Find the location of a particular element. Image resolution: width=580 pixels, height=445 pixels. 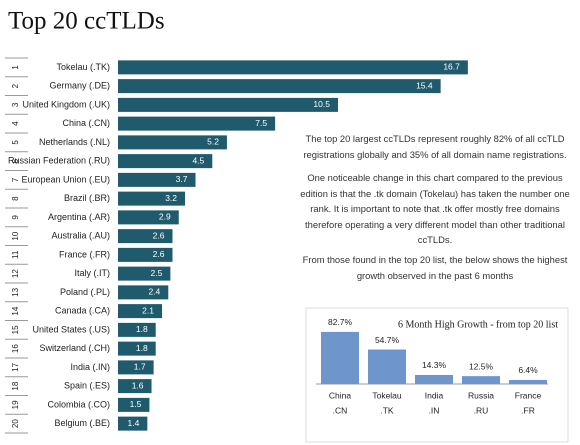

value-label: 12.5% is located at coordinates (481, 366).